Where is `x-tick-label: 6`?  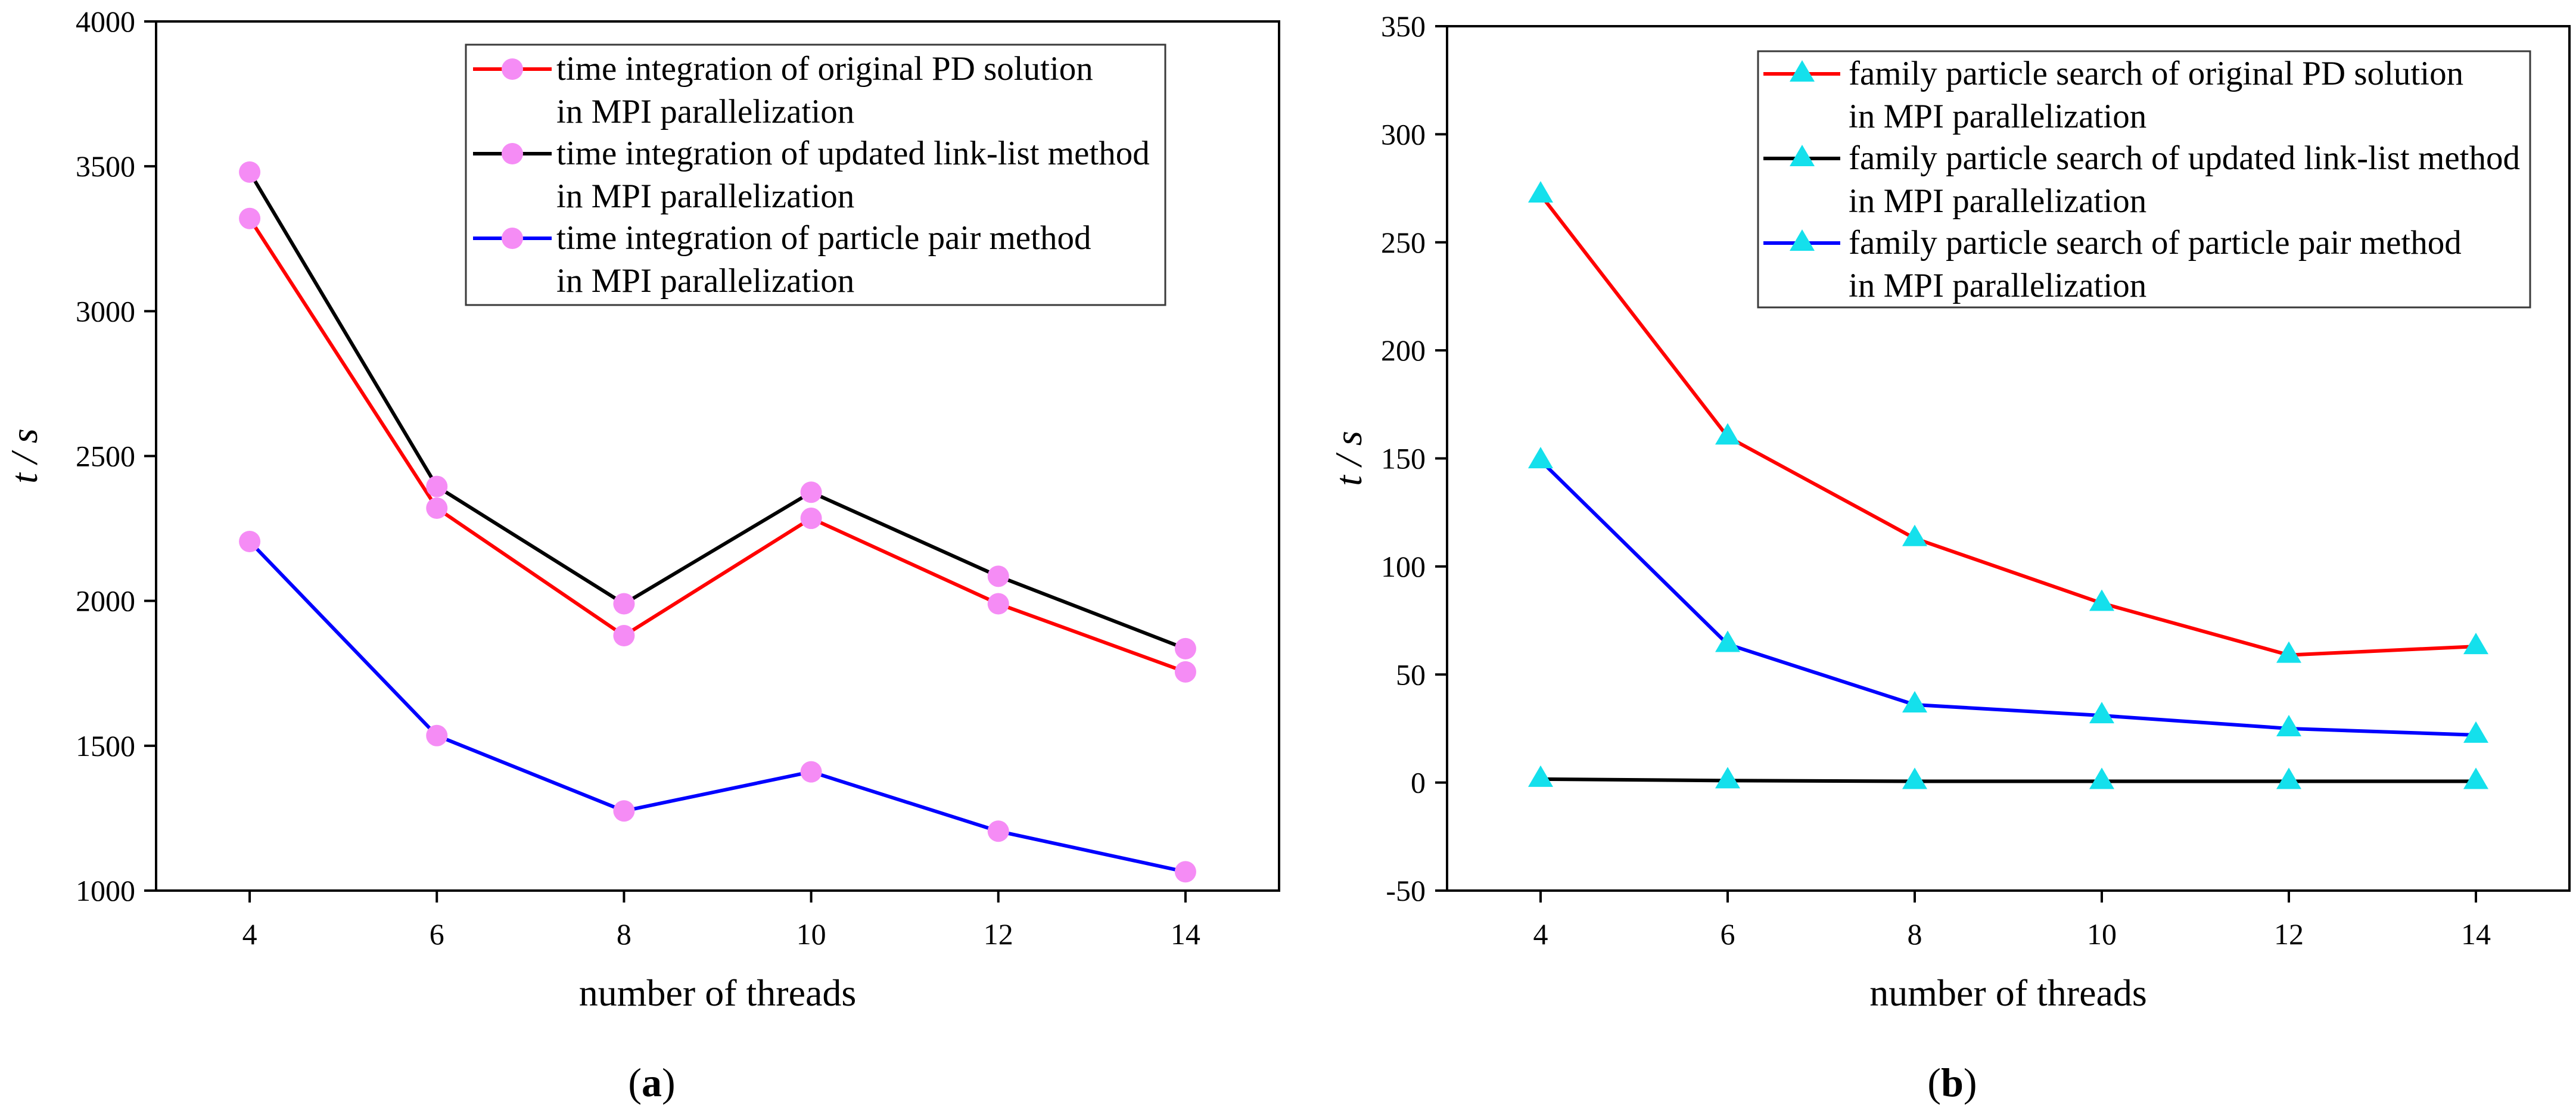 x-tick-label: 6 is located at coordinates (437, 934).